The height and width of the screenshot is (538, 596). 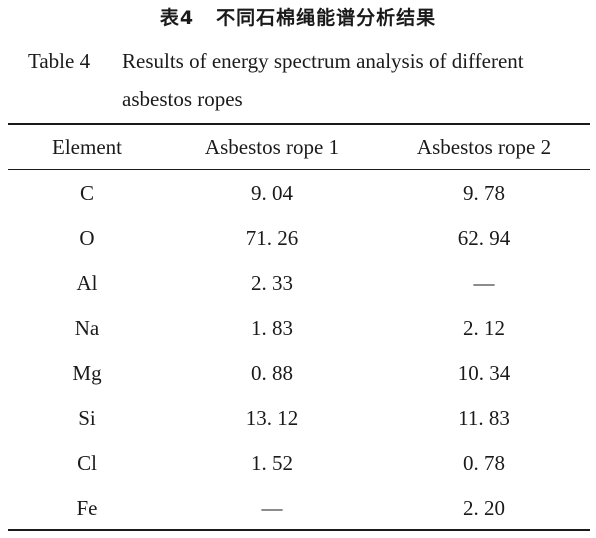 I want to click on table-title-cn: 不同石棉绳能谱分析结果, so click(x=326, y=18).